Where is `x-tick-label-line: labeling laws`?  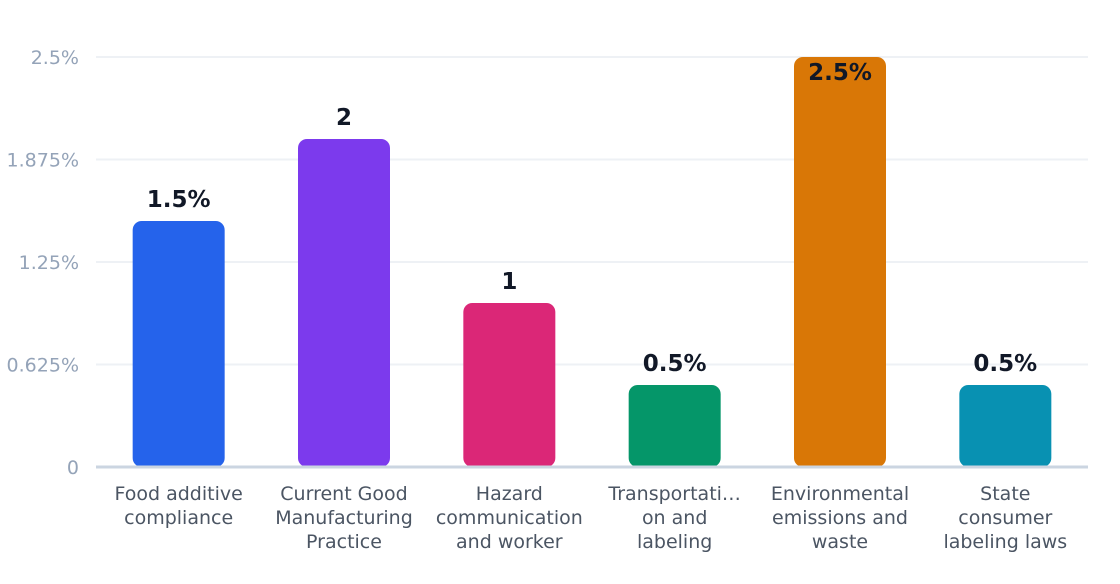
x-tick-label-line: labeling laws is located at coordinates (1005, 542).